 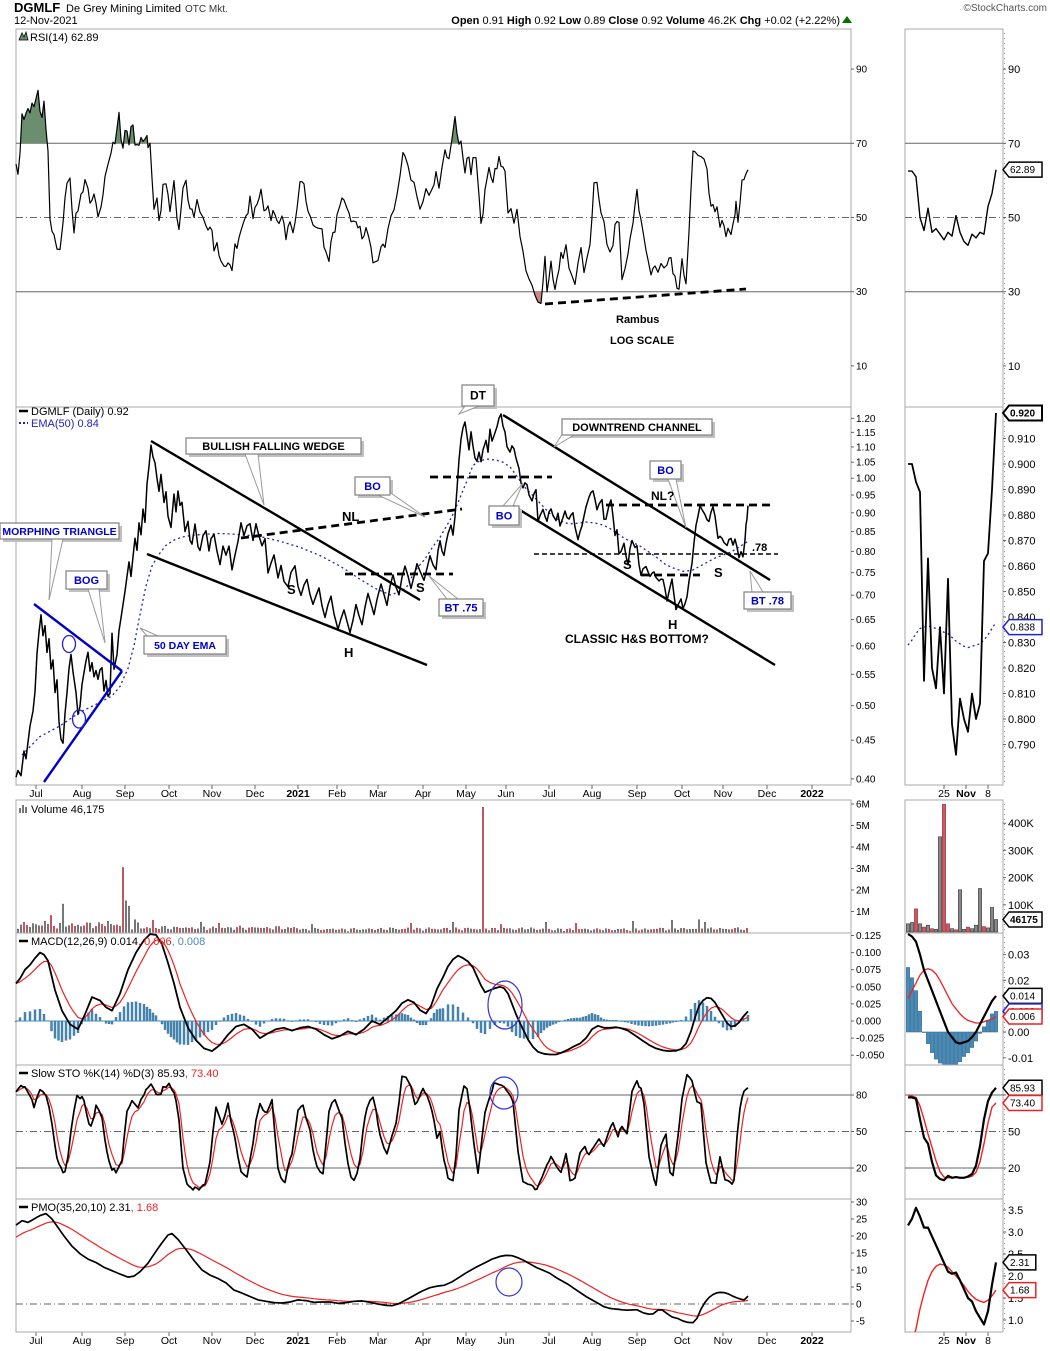 What do you see at coordinates (870, 1056) in the screenshot?
I see `svg-text: -0.050` at bounding box center [870, 1056].